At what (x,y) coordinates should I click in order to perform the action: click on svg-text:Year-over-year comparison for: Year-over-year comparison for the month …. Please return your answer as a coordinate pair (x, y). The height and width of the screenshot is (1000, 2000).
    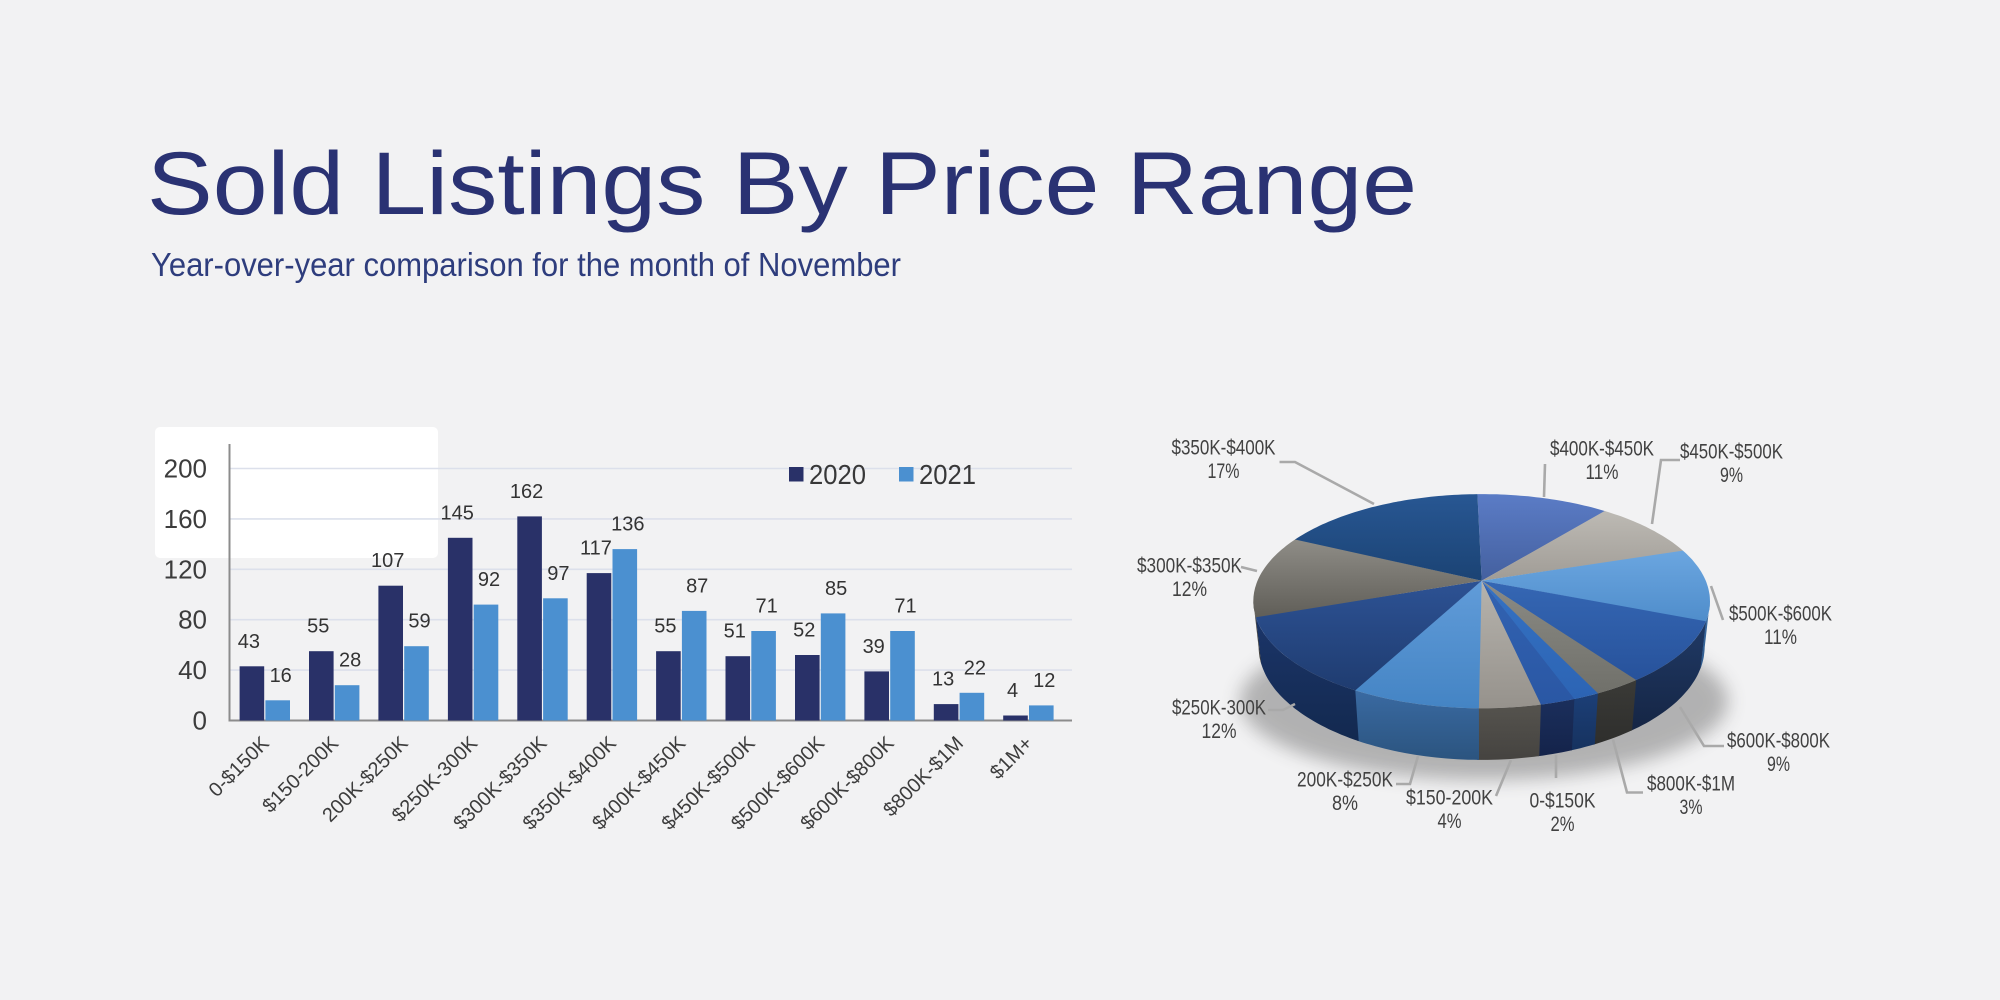
    Looking at the image, I should click on (526, 264).